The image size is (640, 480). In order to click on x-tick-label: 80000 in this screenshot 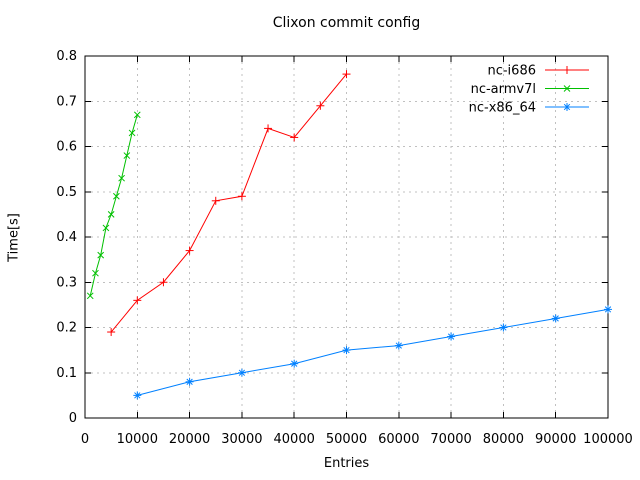, I will do `click(503, 439)`.